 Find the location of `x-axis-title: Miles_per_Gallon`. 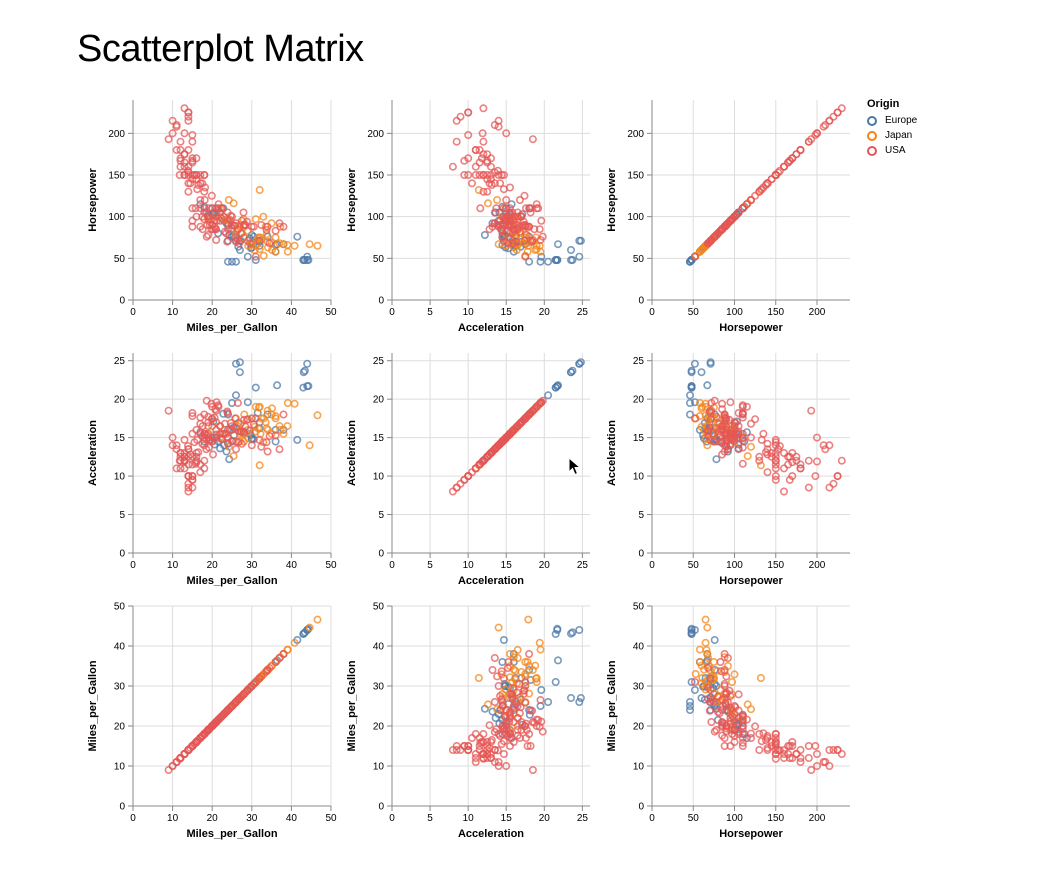

x-axis-title: Miles_per_Gallon is located at coordinates (231, 834).